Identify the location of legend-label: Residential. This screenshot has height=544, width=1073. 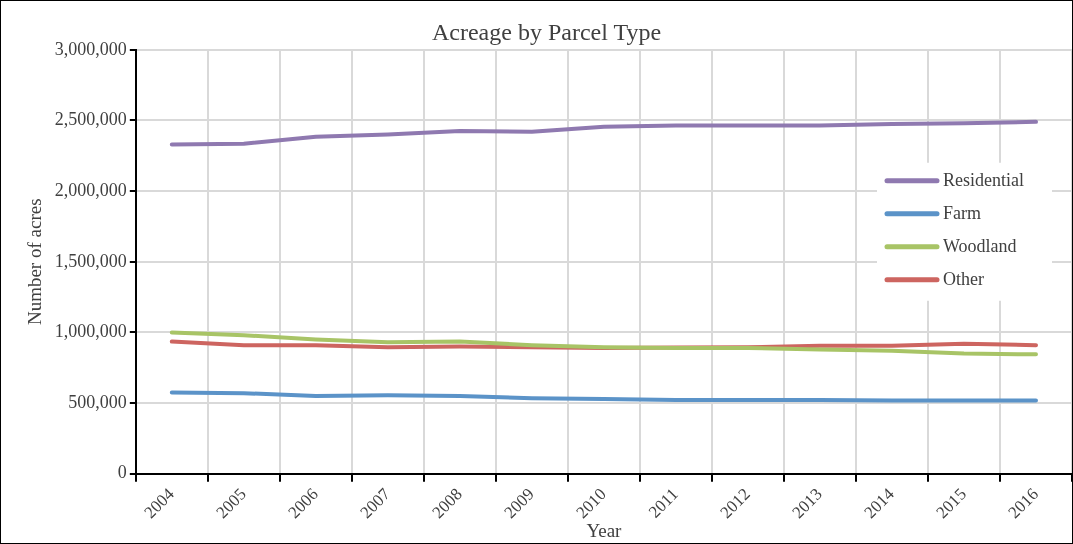
(983, 179).